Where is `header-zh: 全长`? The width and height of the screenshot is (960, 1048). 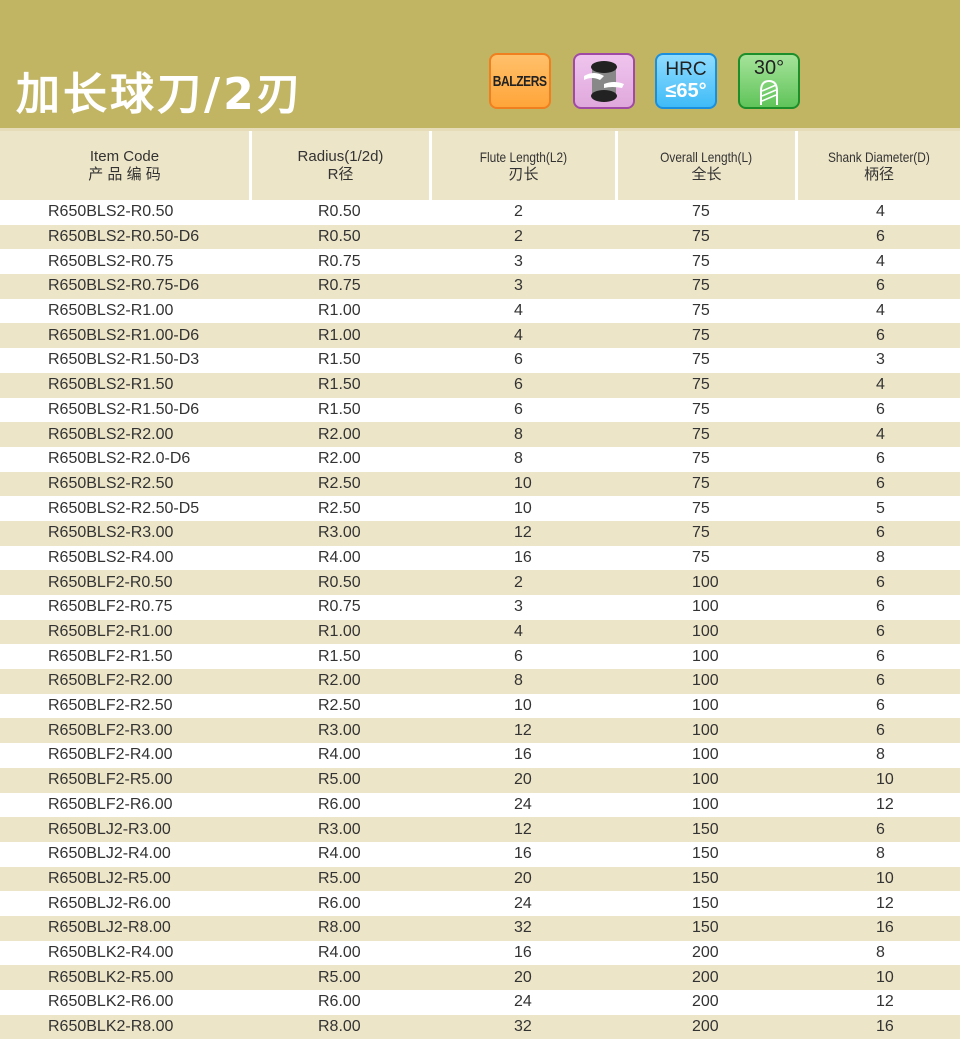 header-zh: 全长 is located at coordinates (706, 174).